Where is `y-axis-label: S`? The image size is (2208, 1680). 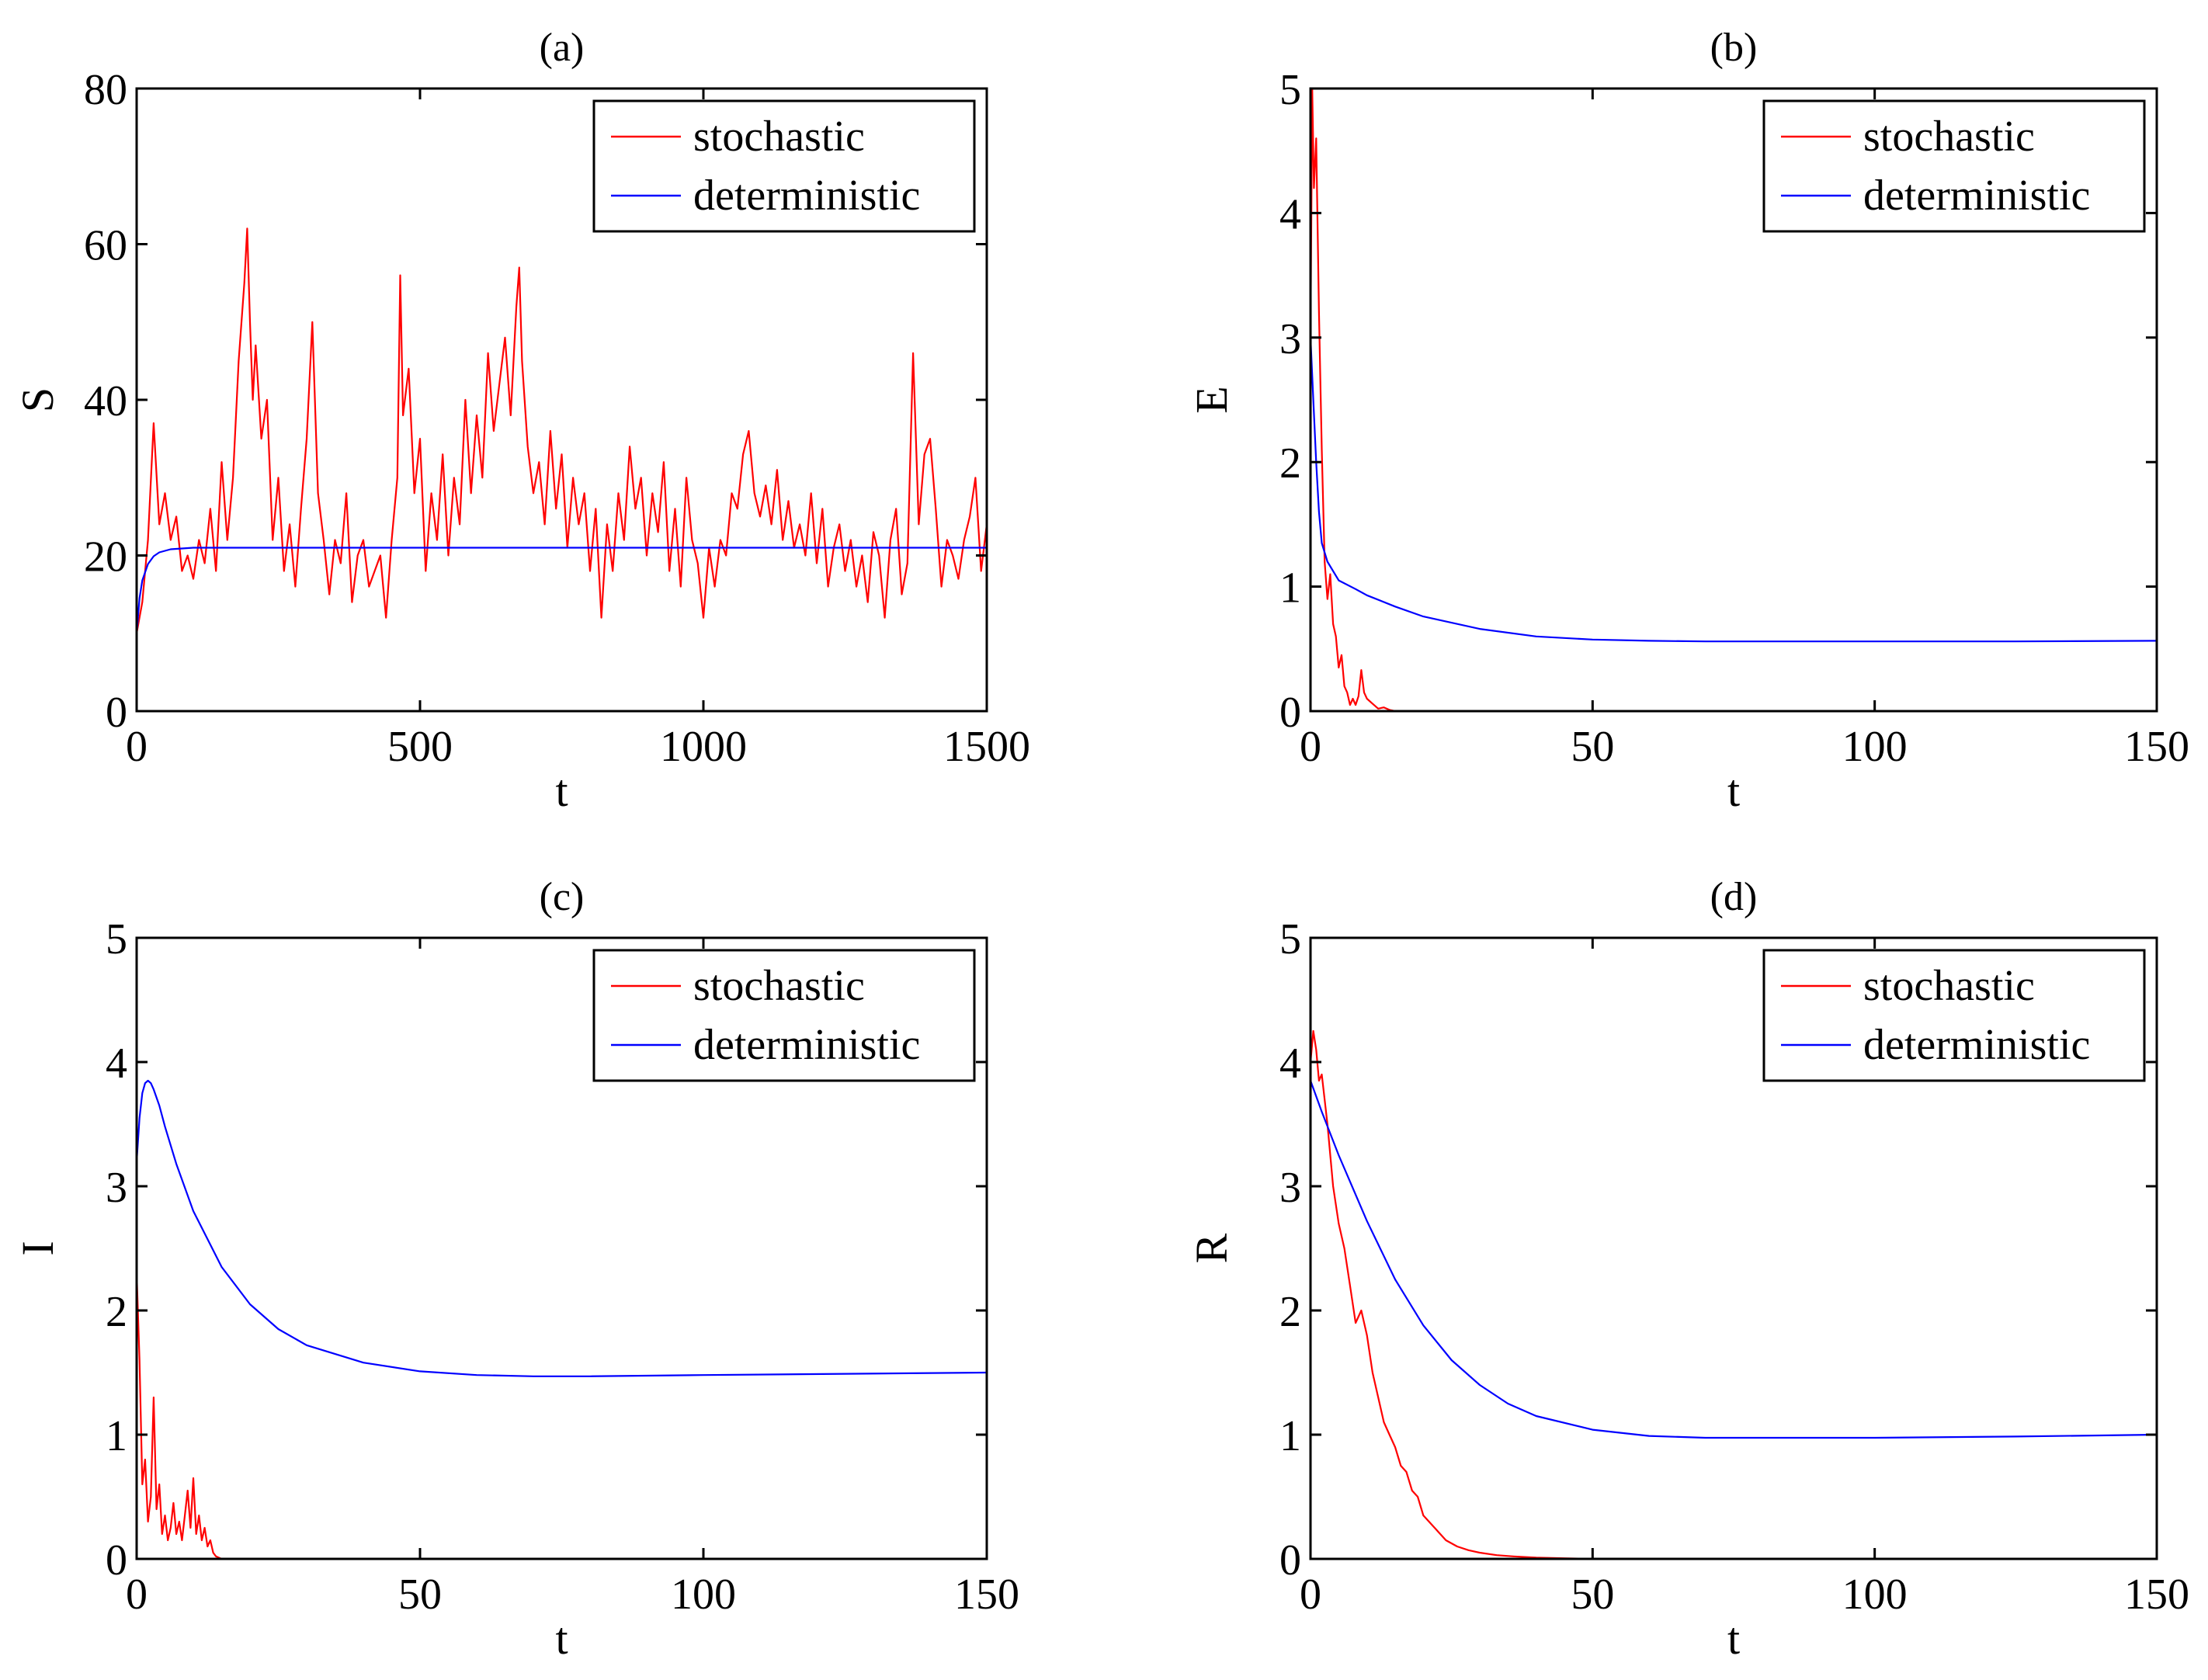
y-axis-label: S is located at coordinates (37, 399).